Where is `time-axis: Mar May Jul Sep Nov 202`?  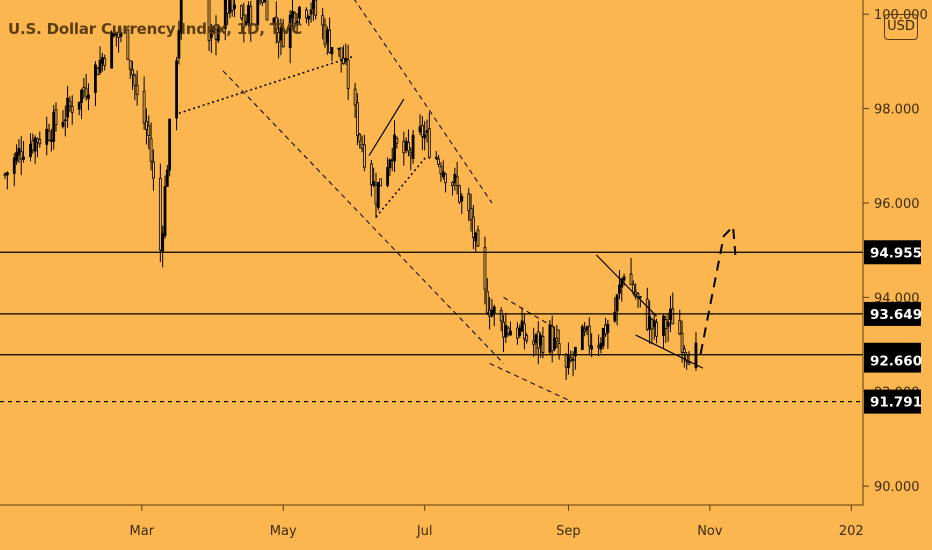 time-axis: Mar May Jul Sep Nov 202 is located at coordinates (497, 522).